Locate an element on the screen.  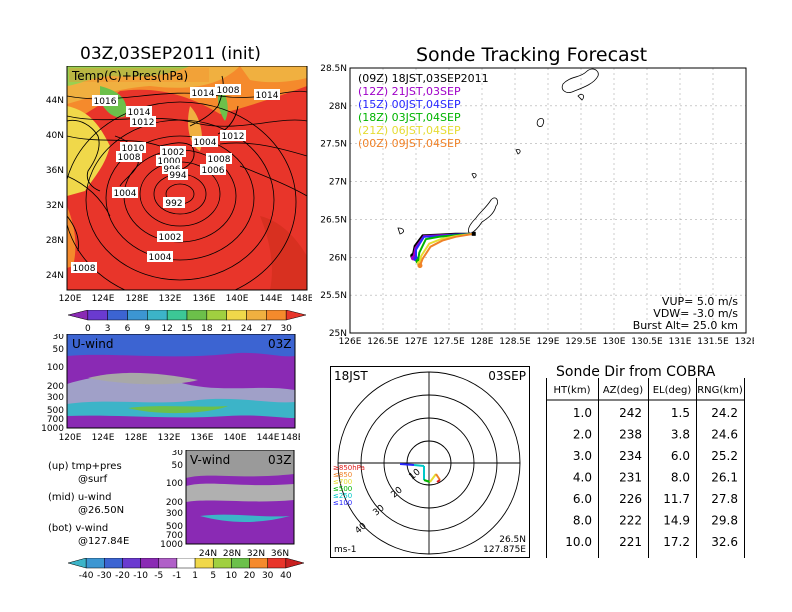
table-cell: 27.8 is located at coordinates (724, 499).